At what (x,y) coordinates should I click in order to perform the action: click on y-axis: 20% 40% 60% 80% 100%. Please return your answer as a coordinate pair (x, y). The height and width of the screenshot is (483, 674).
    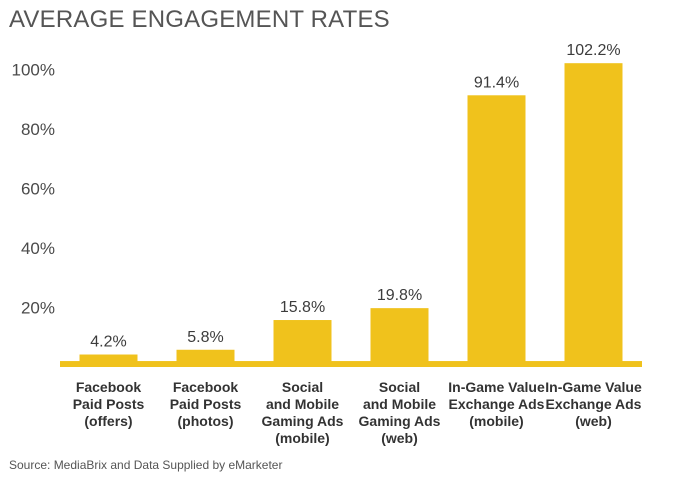
    Looking at the image, I should click on (33, 189).